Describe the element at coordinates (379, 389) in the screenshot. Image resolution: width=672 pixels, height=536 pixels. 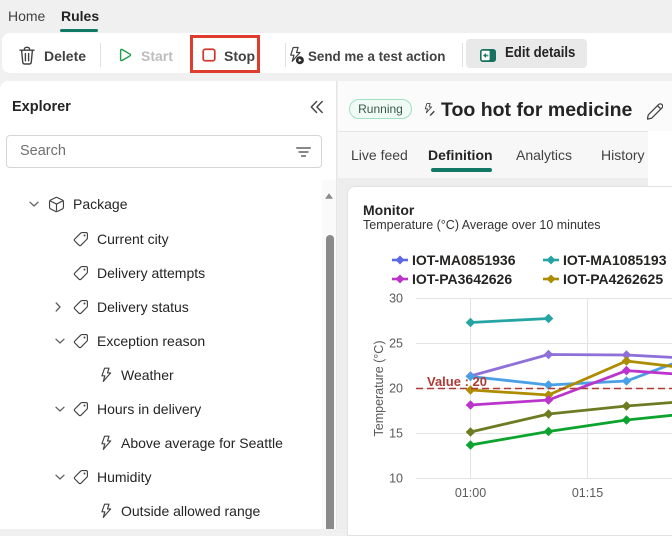
I see `svg-text: Temperature (°C)` at that location.